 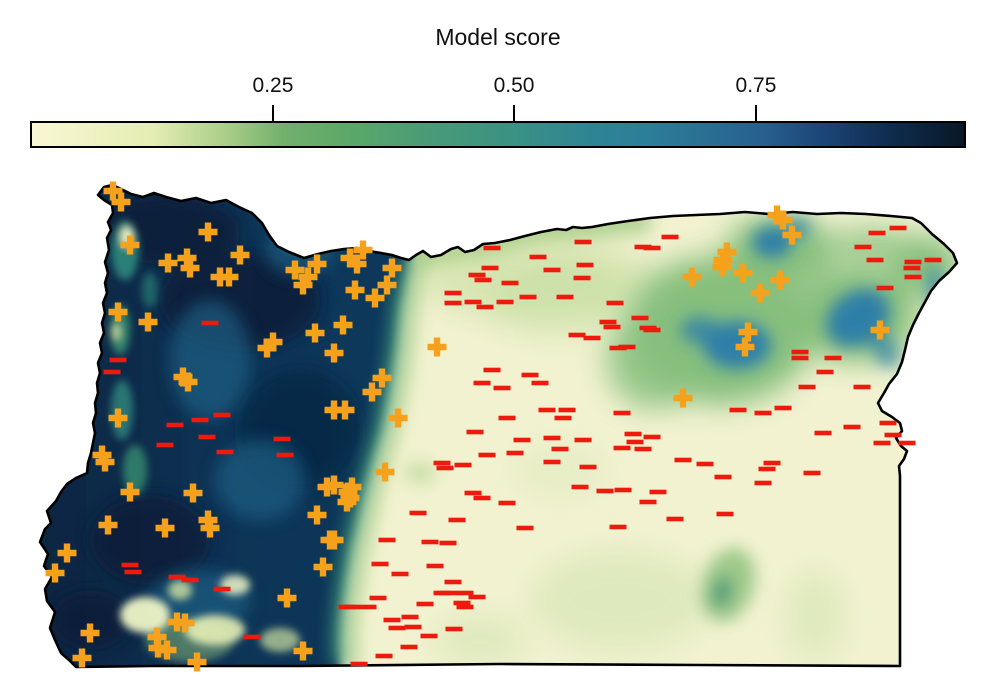 I want to click on colorbar-tick-label: 0.50, so click(x=514, y=85).